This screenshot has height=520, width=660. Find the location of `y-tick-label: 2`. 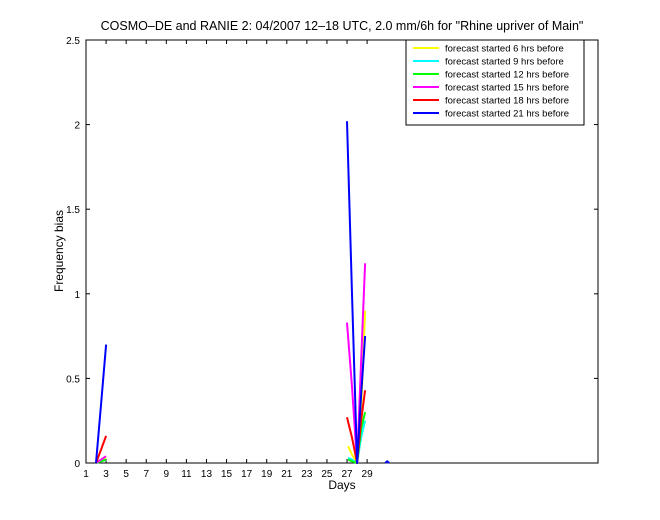

y-tick-label: 2 is located at coordinates (77, 126).